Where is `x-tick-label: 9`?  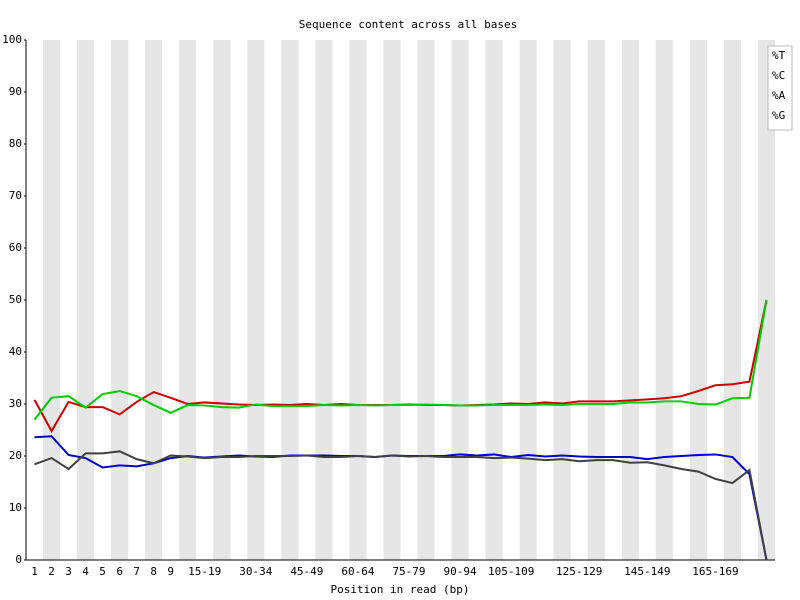
x-tick-label: 9 is located at coordinates (170, 571).